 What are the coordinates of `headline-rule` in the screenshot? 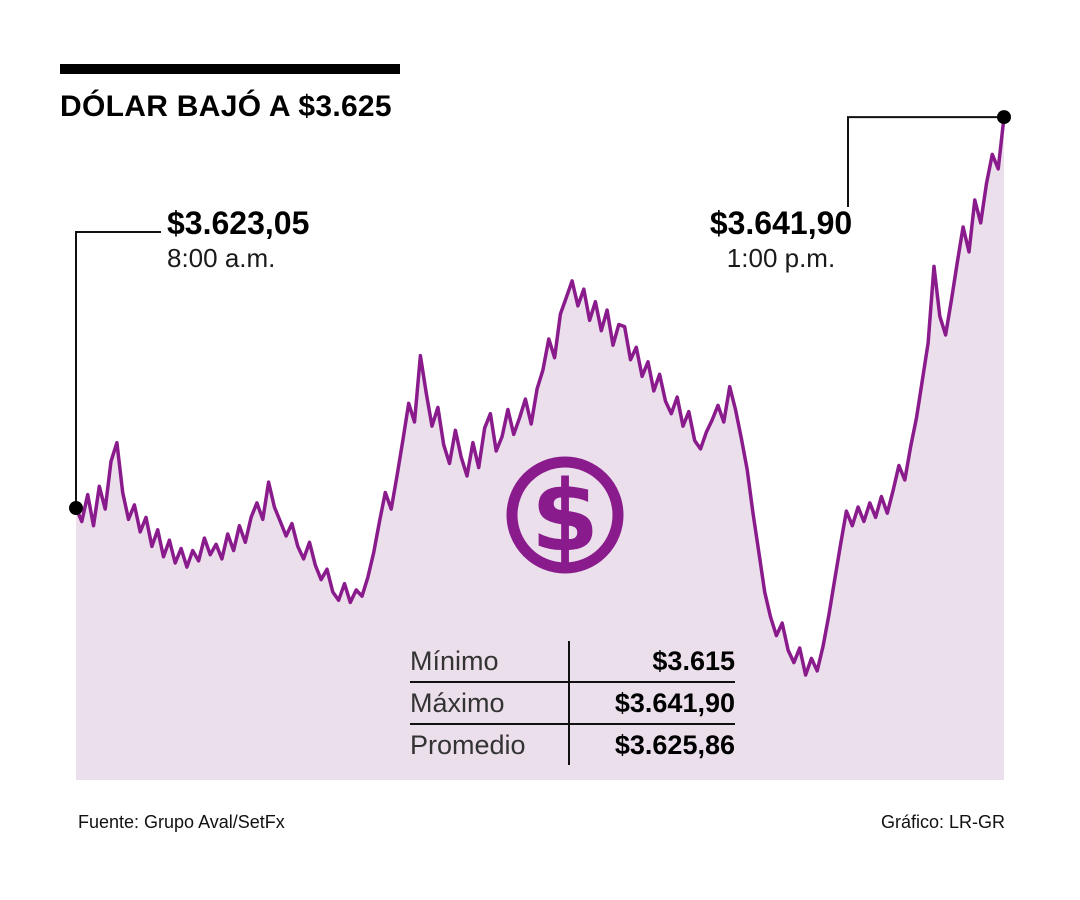 It's located at (230, 69).